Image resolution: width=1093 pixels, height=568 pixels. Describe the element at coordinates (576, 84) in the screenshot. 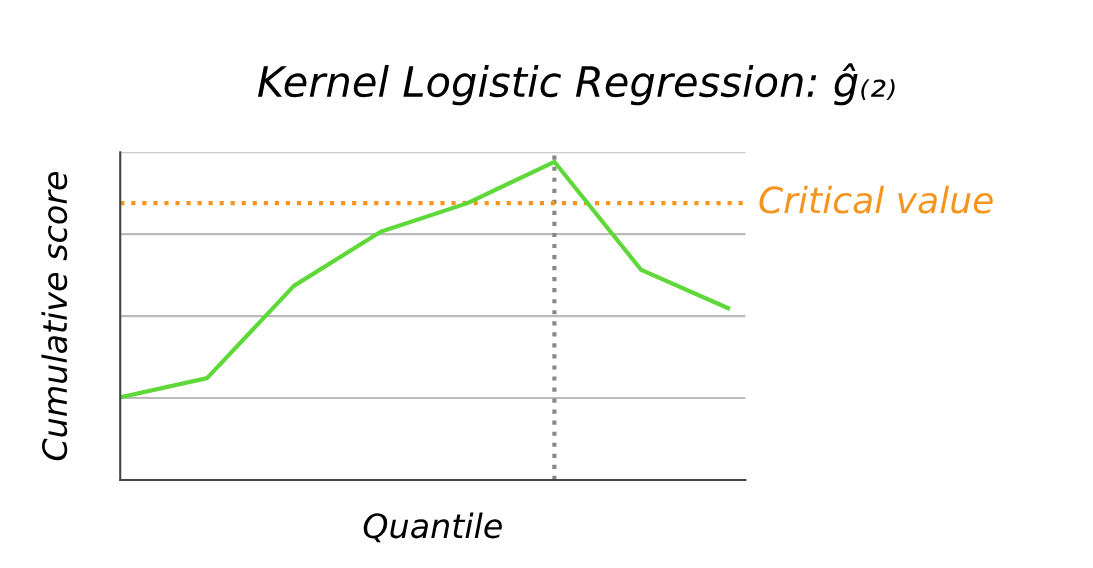

I see `chart-title: Kernel Logistic Regression: ĝ₍₂₎` at that location.